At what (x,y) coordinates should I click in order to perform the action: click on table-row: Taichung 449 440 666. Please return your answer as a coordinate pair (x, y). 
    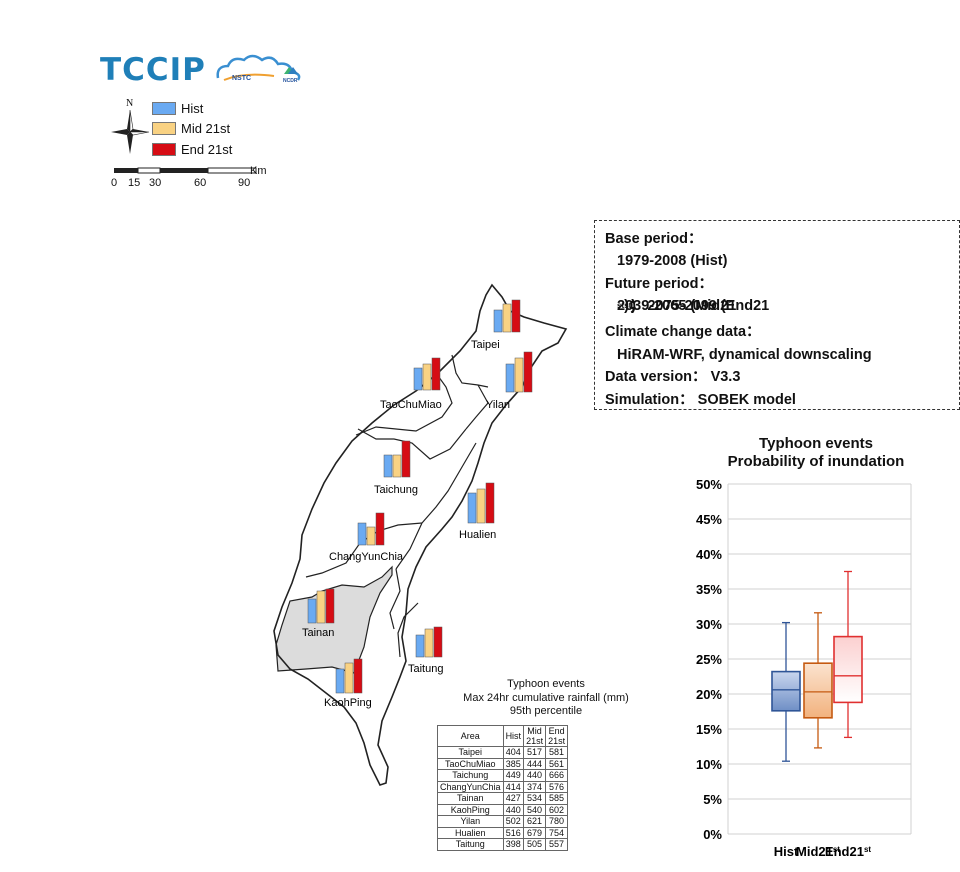
    Looking at the image, I should click on (503, 775).